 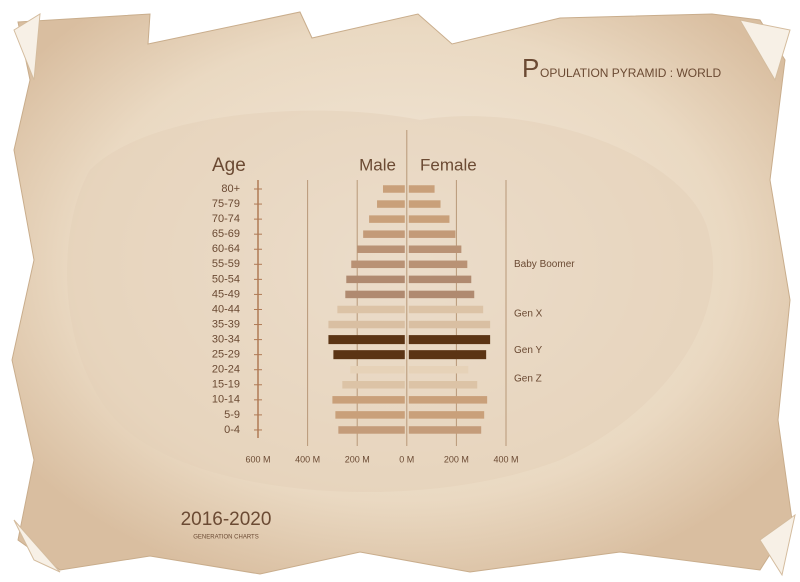 What do you see at coordinates (226, 219) in the screenshot?
I see `y-tick-label: 70-74` at bounding box center [226, 219].